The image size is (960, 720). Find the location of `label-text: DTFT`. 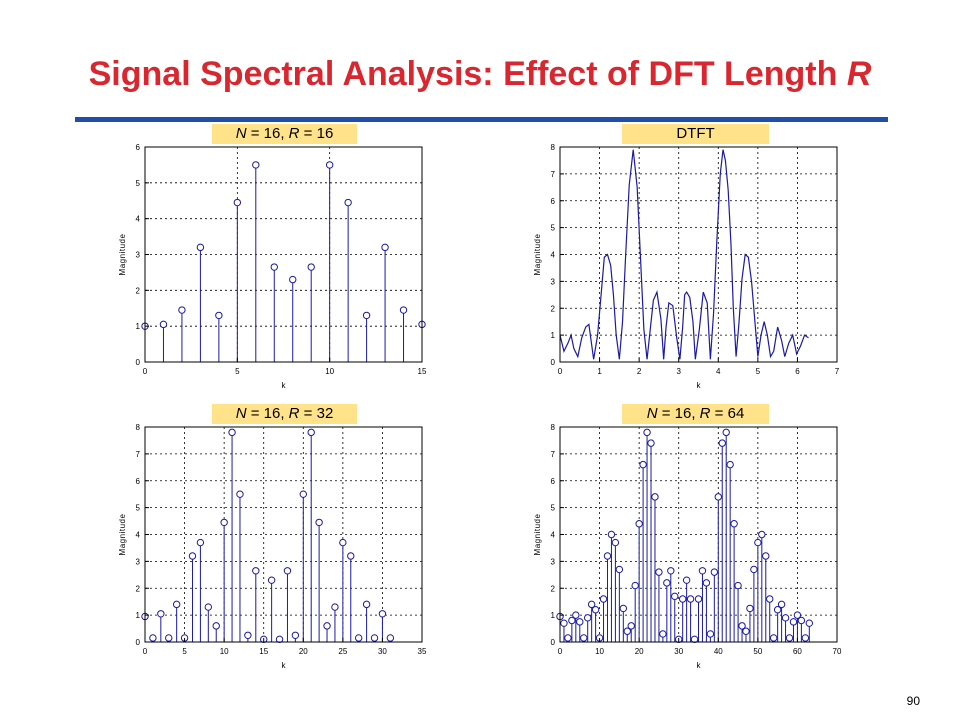

label-text: DTFT is located at coordinates (695, 133).